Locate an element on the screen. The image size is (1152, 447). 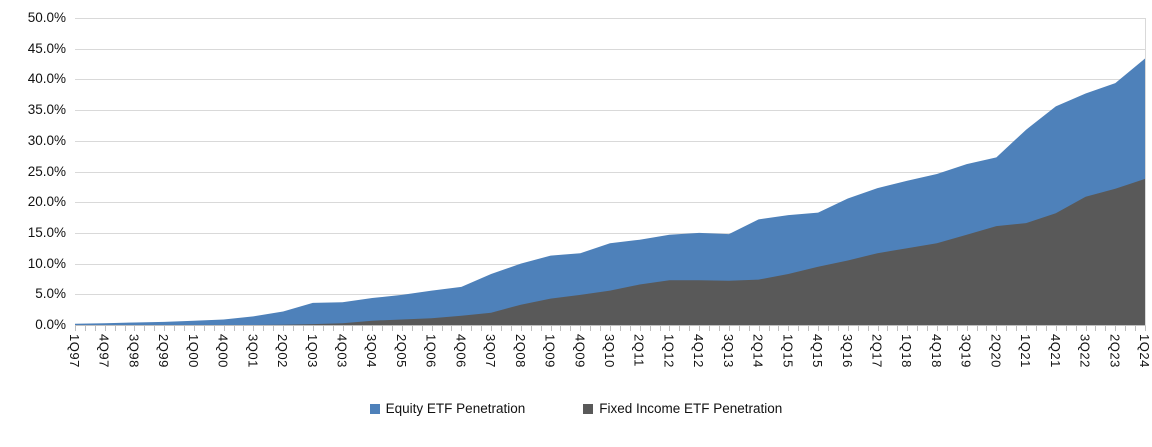
y-axis-label: 20.0% is located at coordinates (46, 202).